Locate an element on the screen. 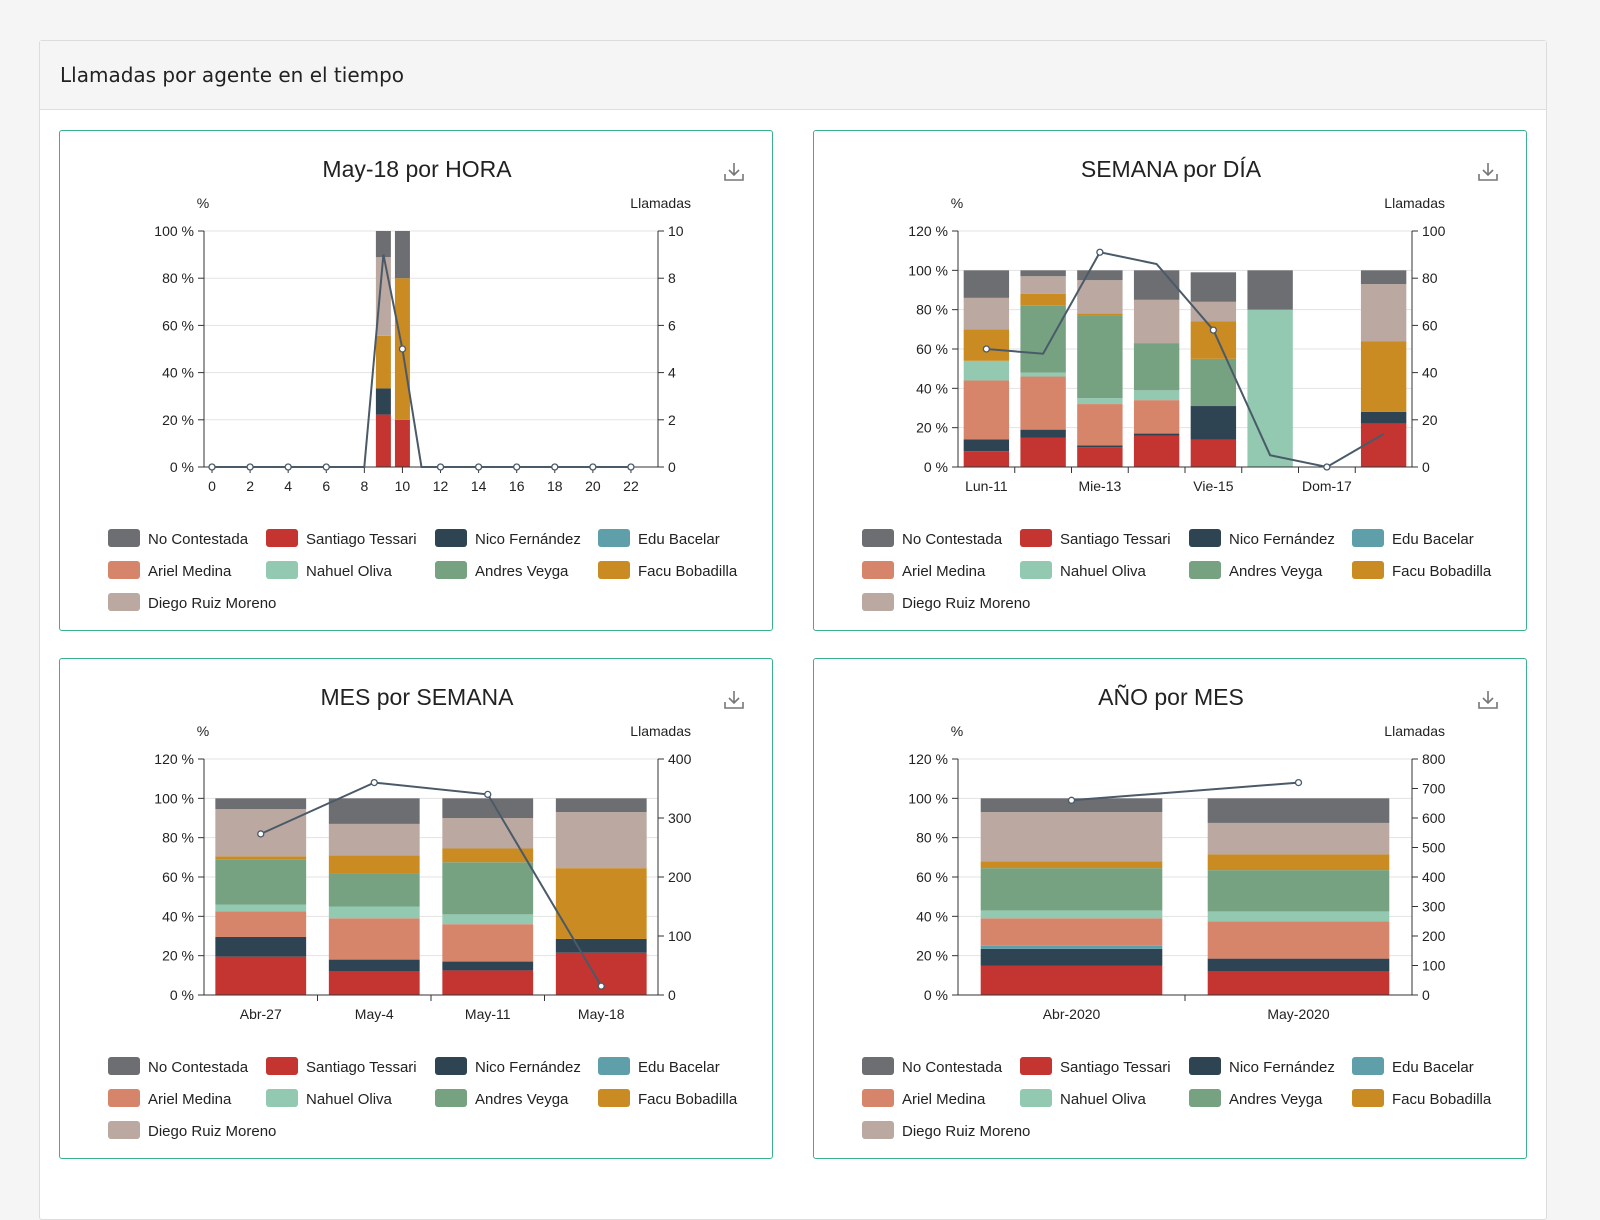 The image size is (1600, 1220). y2-tick-label: 300 is located at coordinates (1434, 907).